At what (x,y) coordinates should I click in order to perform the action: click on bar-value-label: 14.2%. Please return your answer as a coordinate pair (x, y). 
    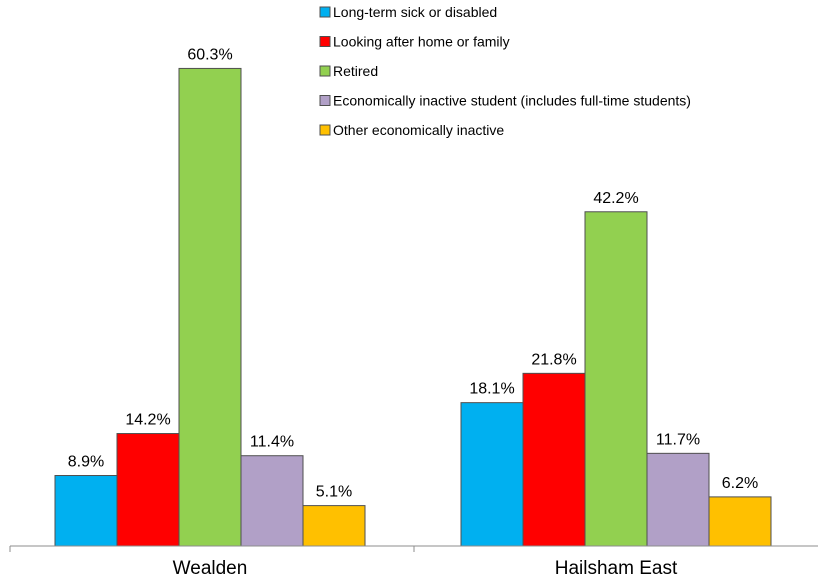
    Looking at the image, I should click on (147, 420).